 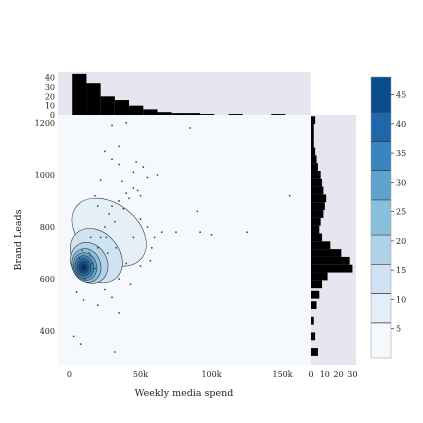 I want to click on y-tick-label: 600, so click(x=47, y=279).